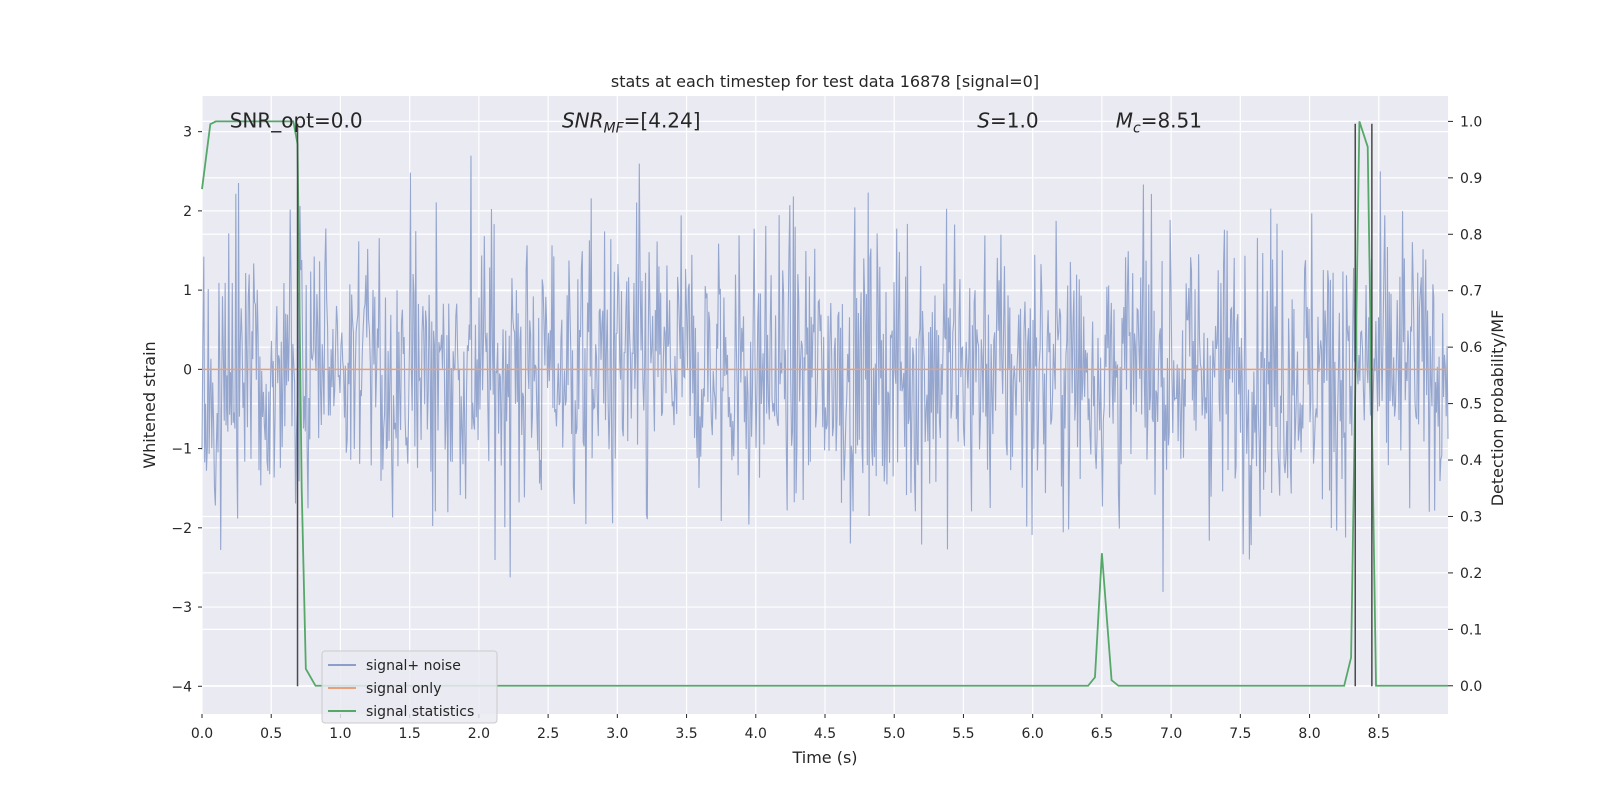 The height and width of the screenshot is (800, 1600). What do you see at coordinates (340, 734) in the screenshot?
I see `x-tick-label: 1.0` at bounding box center [340, 734].